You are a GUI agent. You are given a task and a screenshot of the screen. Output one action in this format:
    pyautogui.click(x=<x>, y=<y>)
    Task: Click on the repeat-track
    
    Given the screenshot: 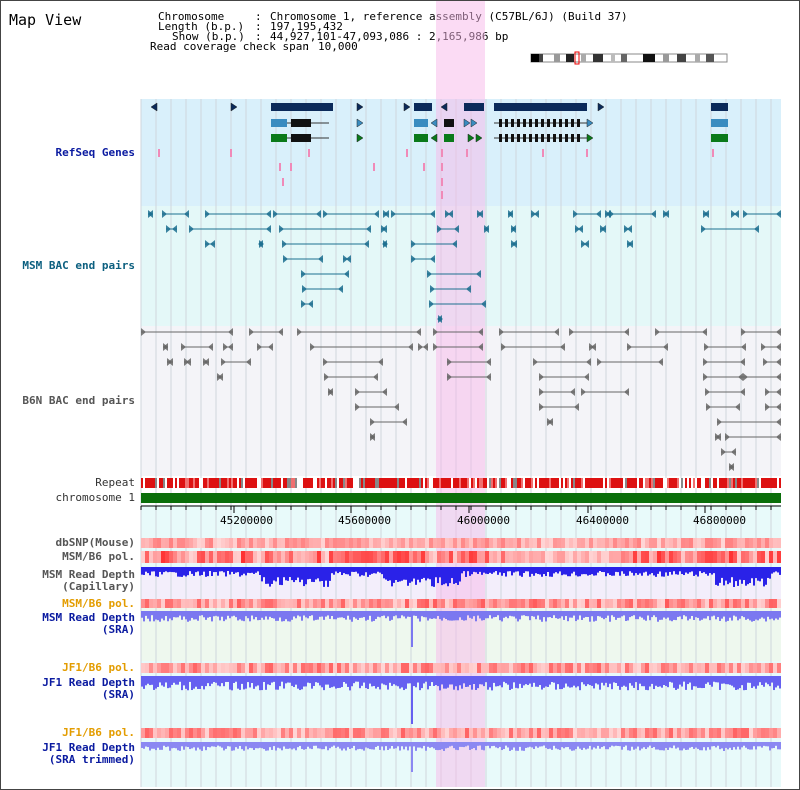 What is the action you would take?
    pyautogui.click(x=461, y=483)
    